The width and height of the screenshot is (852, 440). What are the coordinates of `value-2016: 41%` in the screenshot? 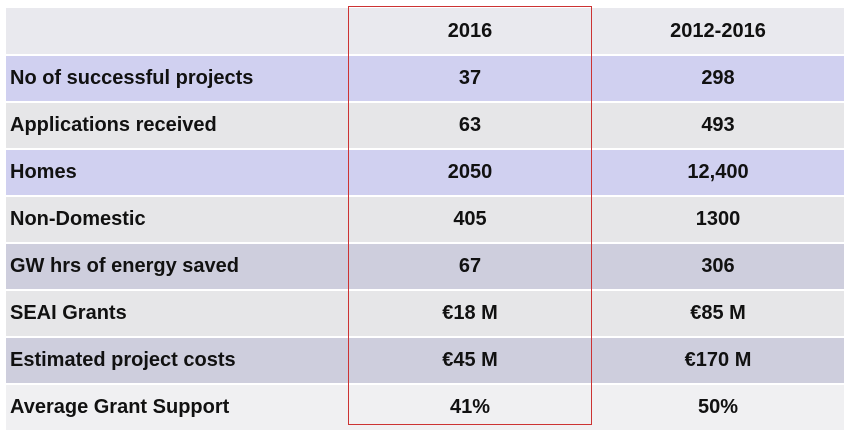 It's located at (470, 408).